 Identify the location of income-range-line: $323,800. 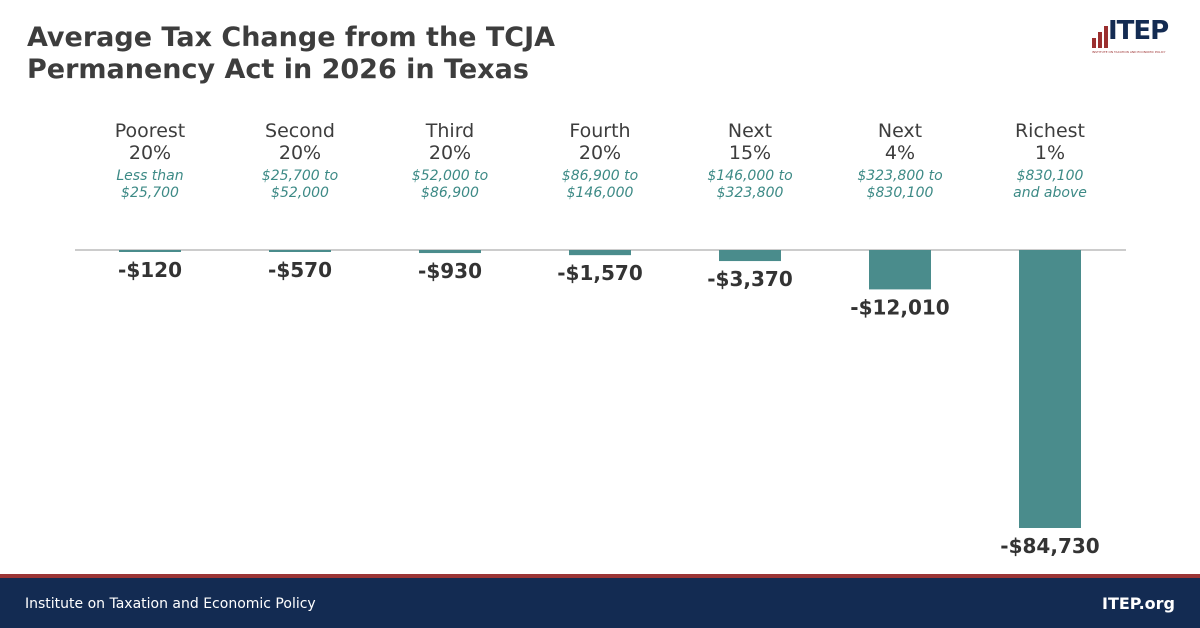
(750, 193).